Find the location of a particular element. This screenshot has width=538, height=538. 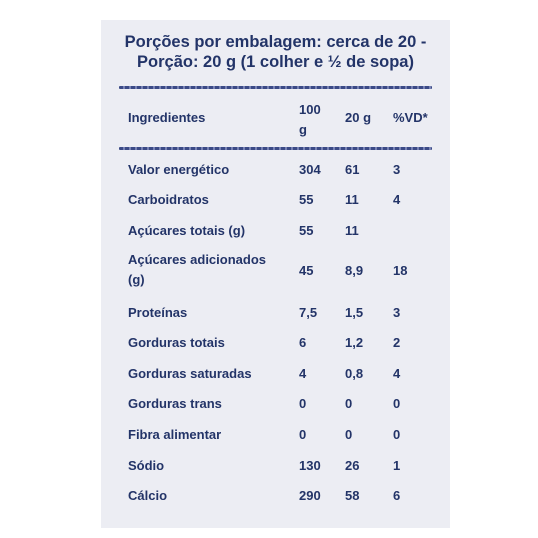

value-per-100g: 45 is located at coordinates (306, 270).